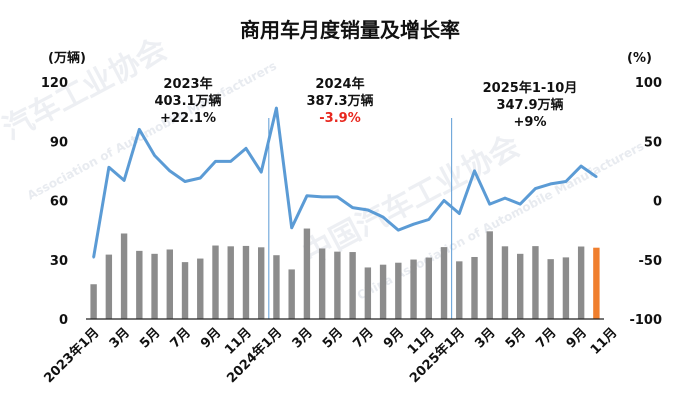 The height and width of the screenshot is (417, 700). Describe the element at coordinates (651, 261) in the screenshot. I see `right-tick-label: -50` at that location.